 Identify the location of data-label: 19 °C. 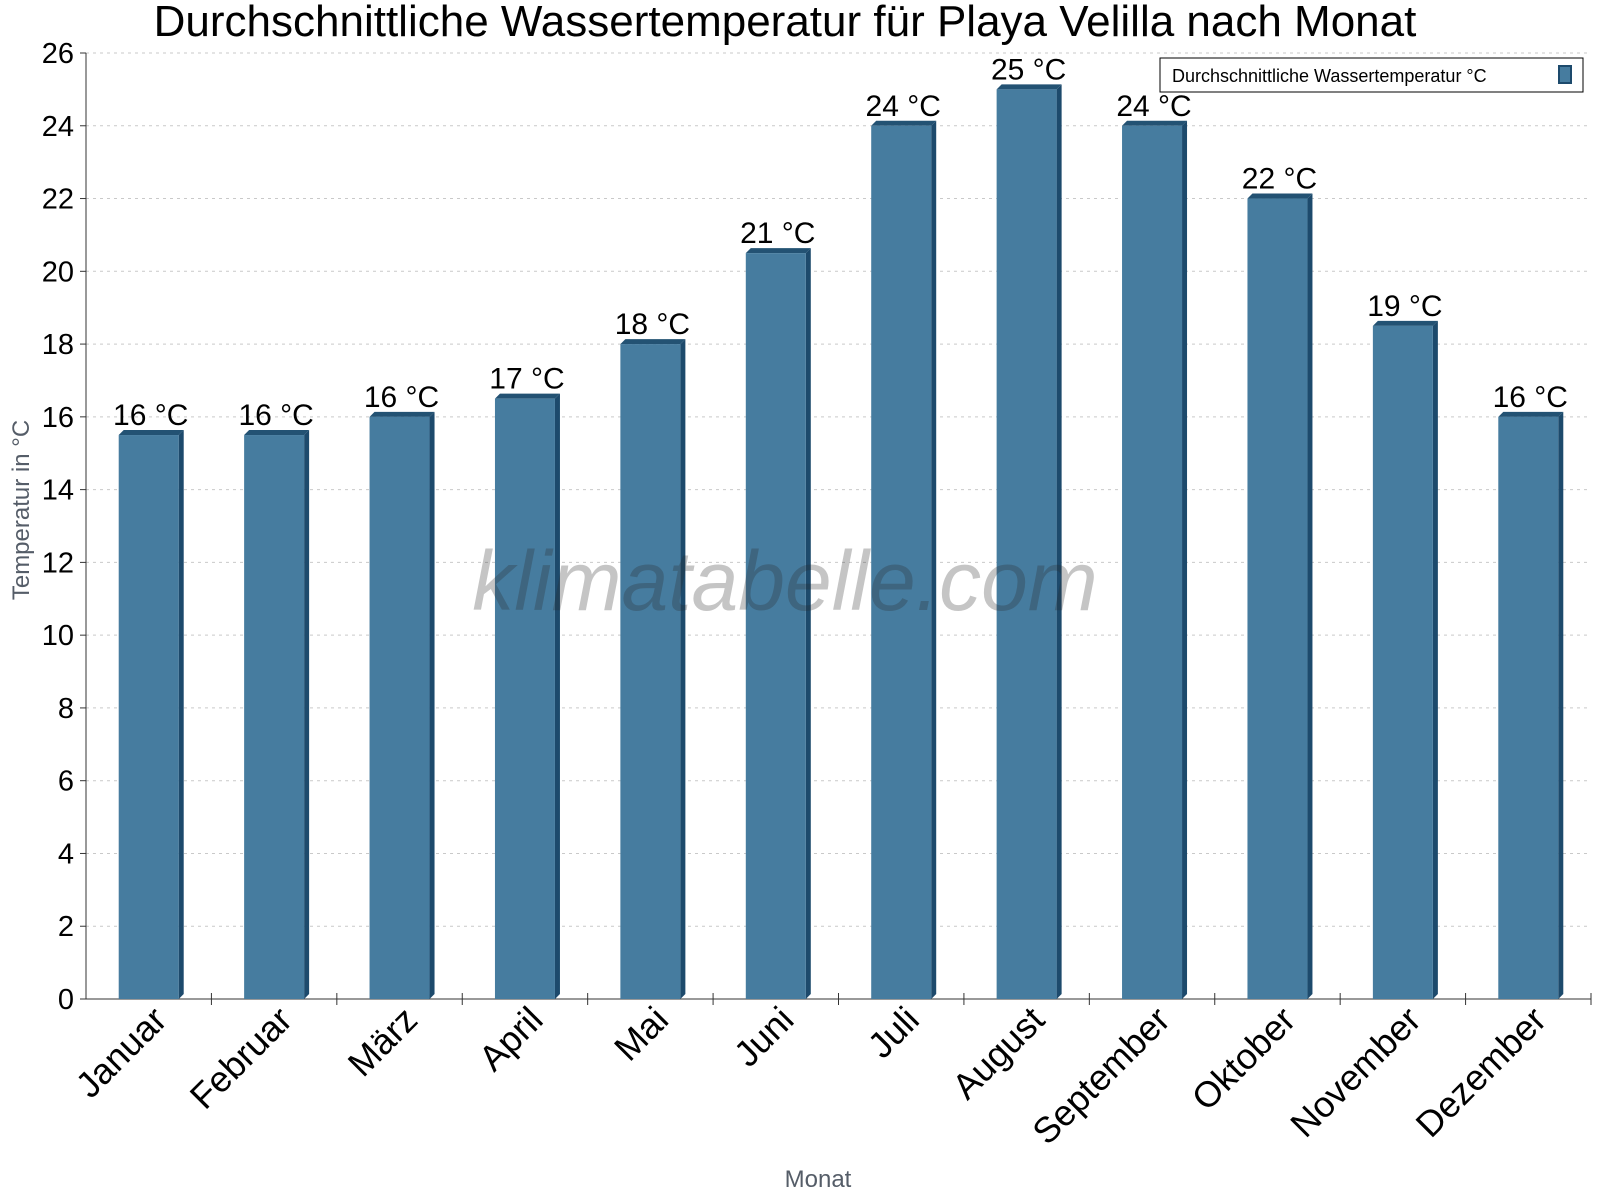
(1404, 306).